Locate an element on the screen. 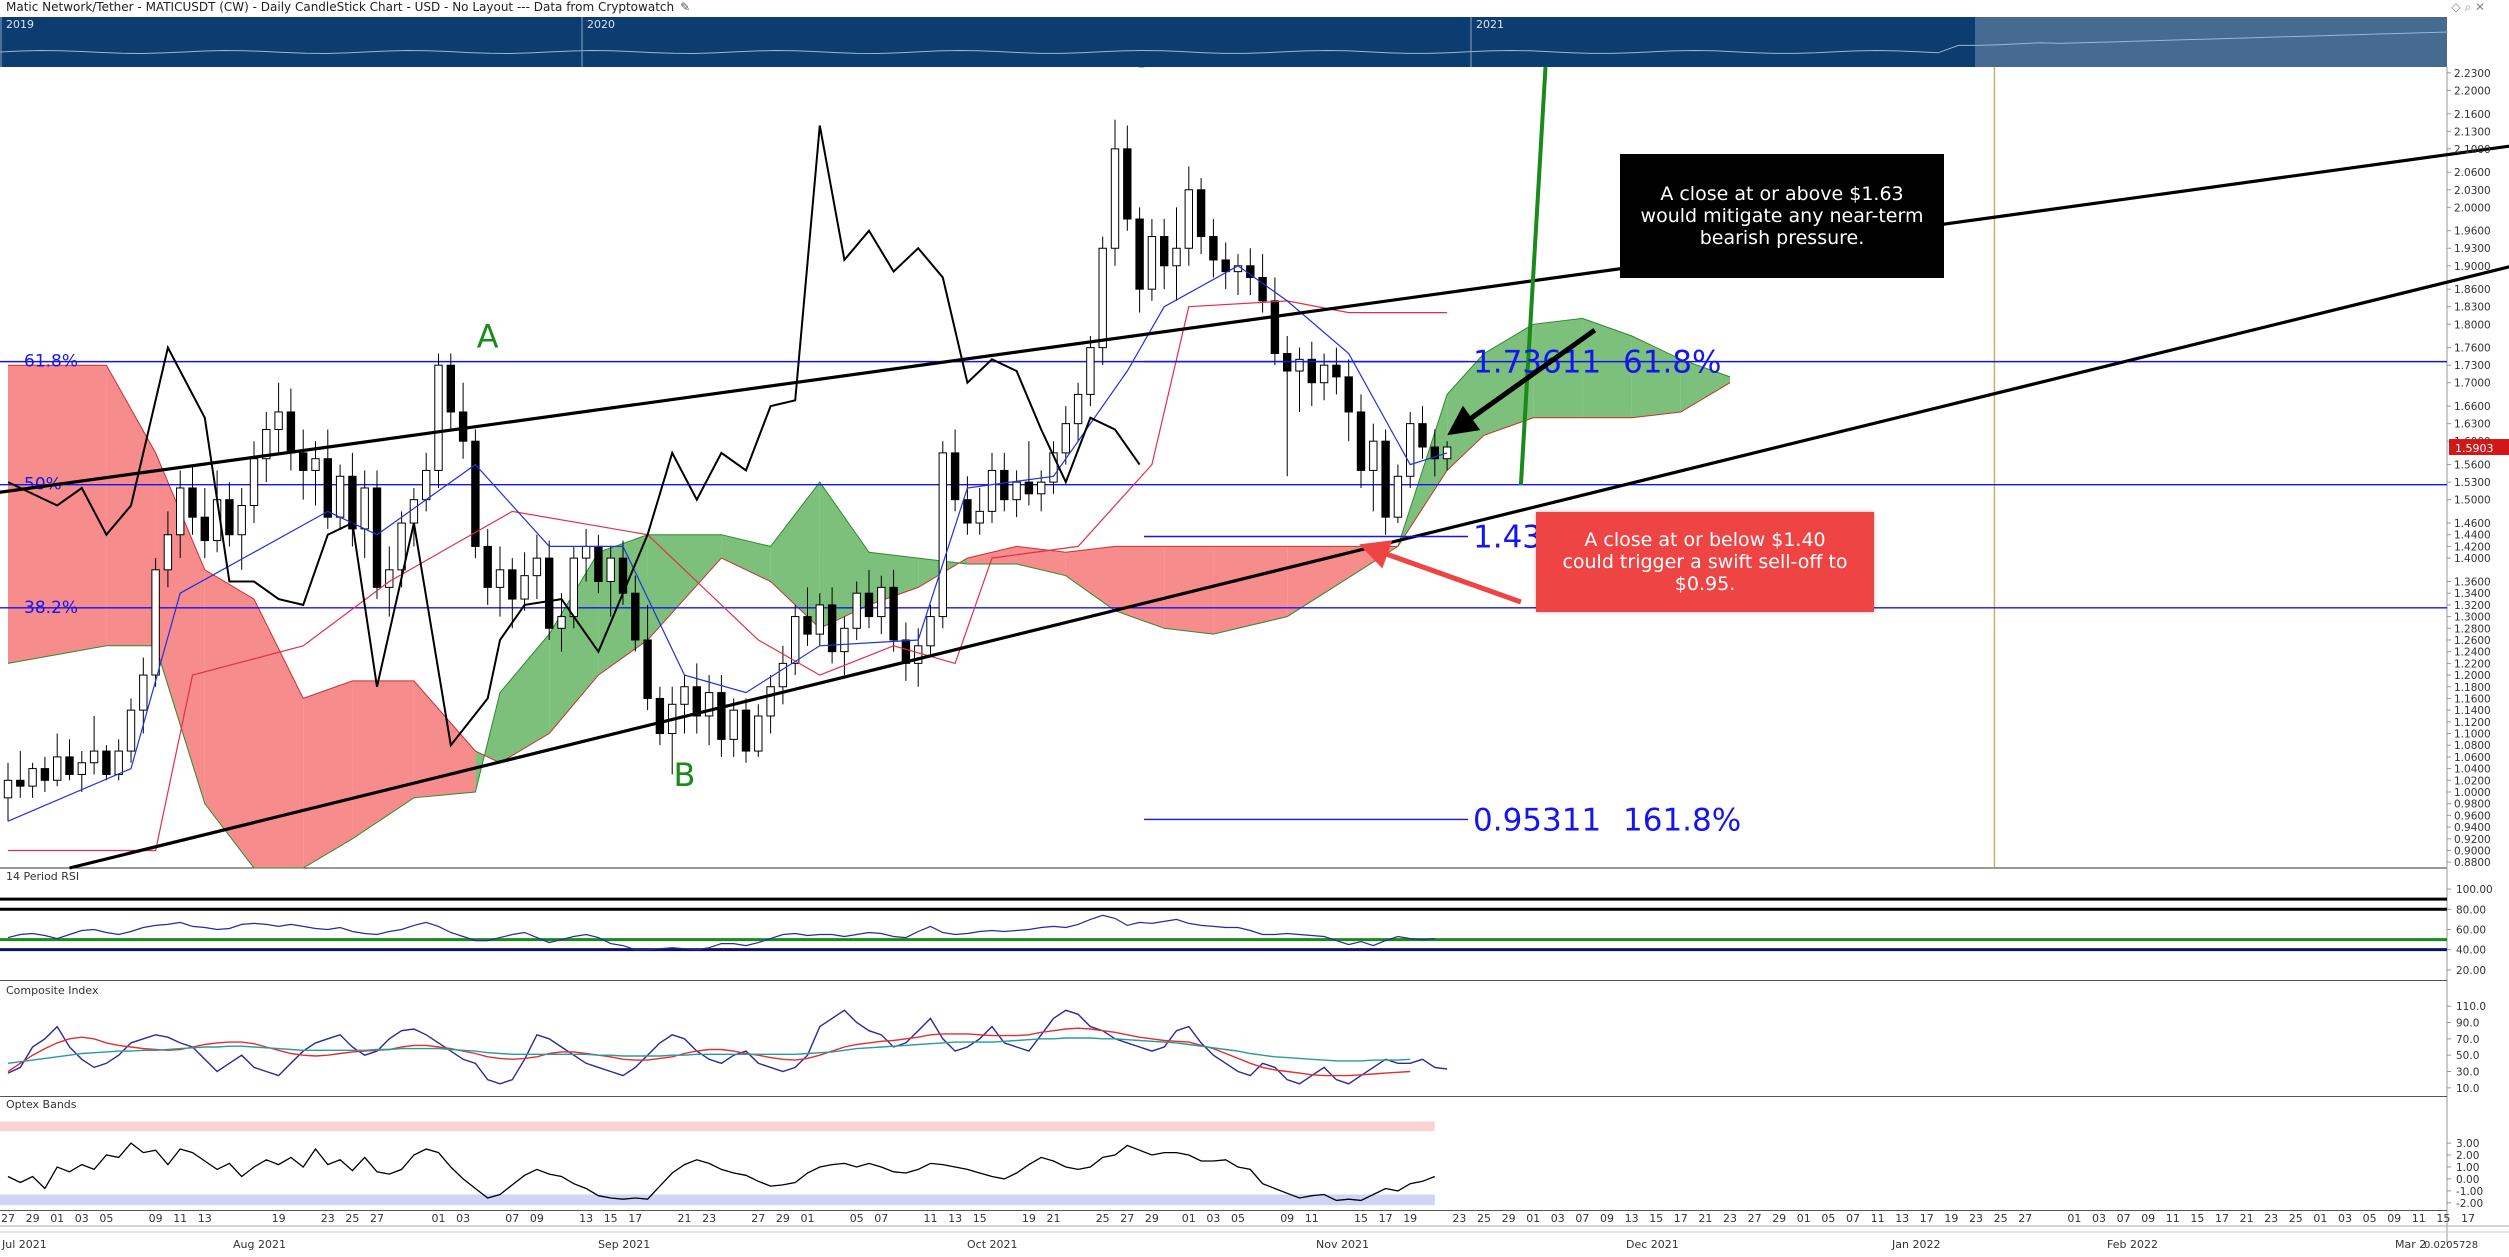 The width and height of the screenshot is (2509, 1257). navigator-bar: 2019 2020 2021 is located at coordinates (1224, 42).